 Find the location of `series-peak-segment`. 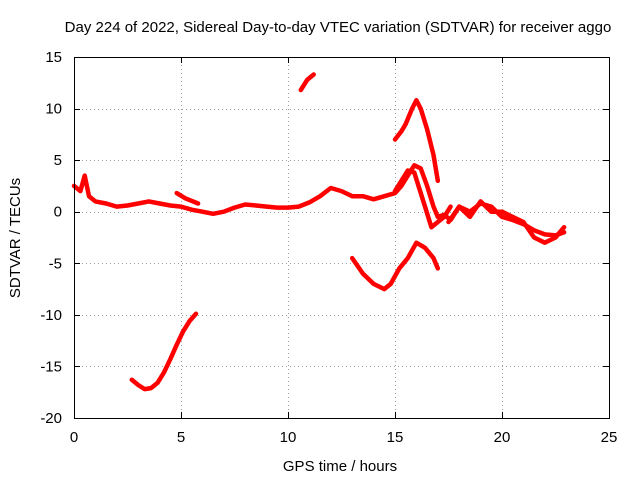

series-peak-segment is located at coordinates (416, 141).